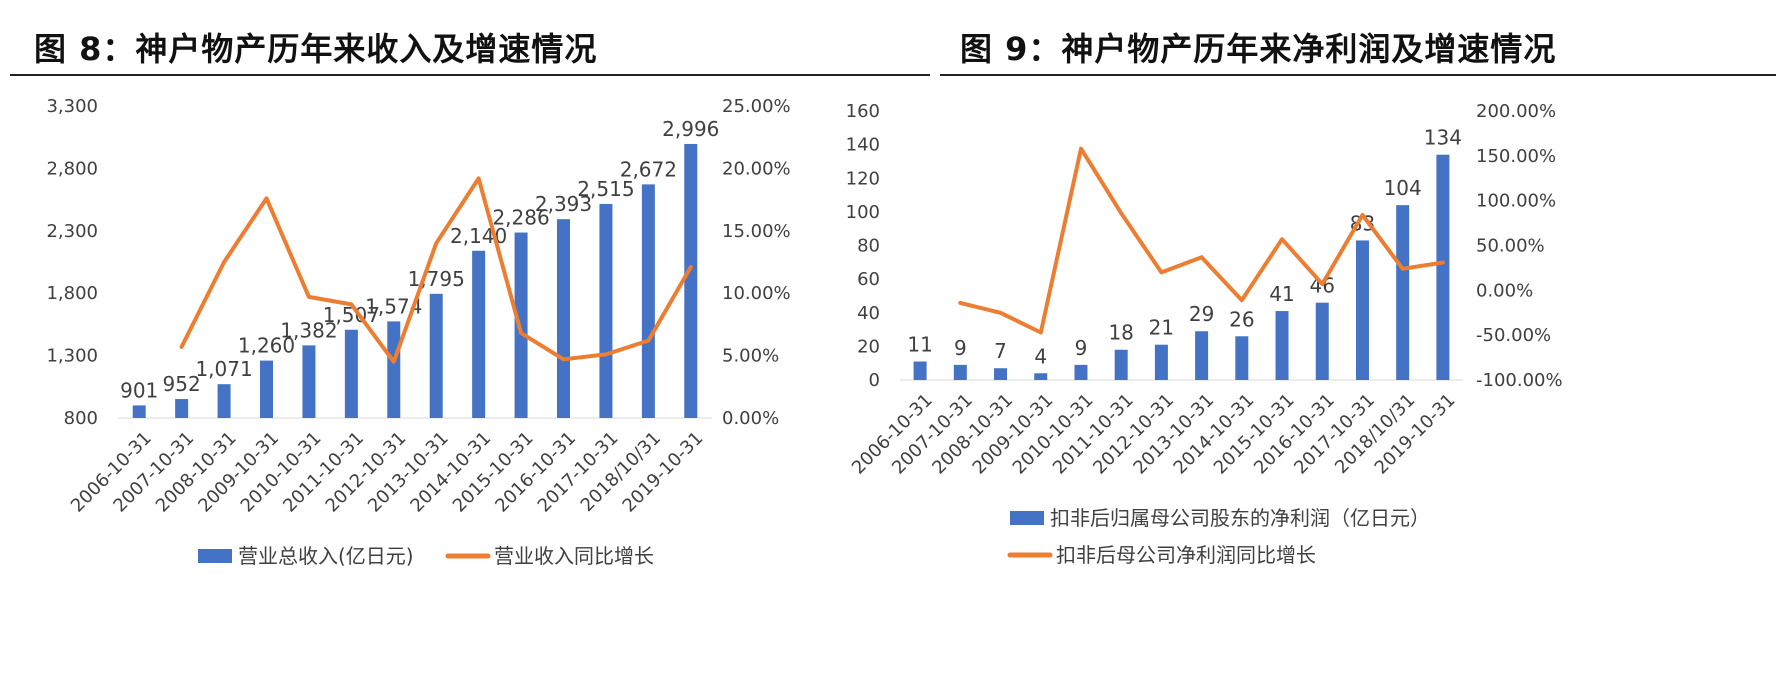 This screenshot has width=1786, height=688. What do you see at coordinates (1201, 314) in the screenshot?
I see `bar-data-label: 29` at bounding box center [1201, 314].